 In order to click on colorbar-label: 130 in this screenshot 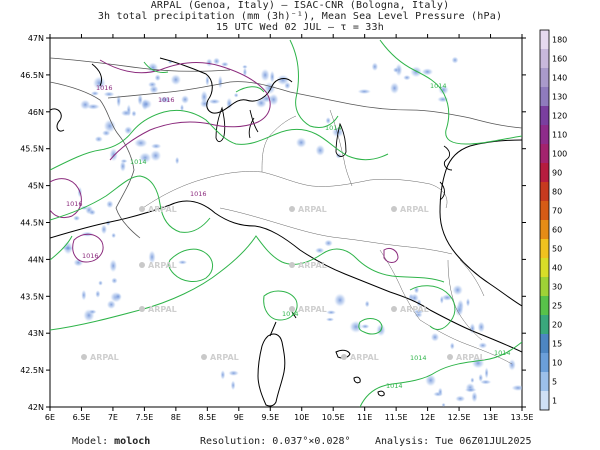, I will do `click(559, 97)`.